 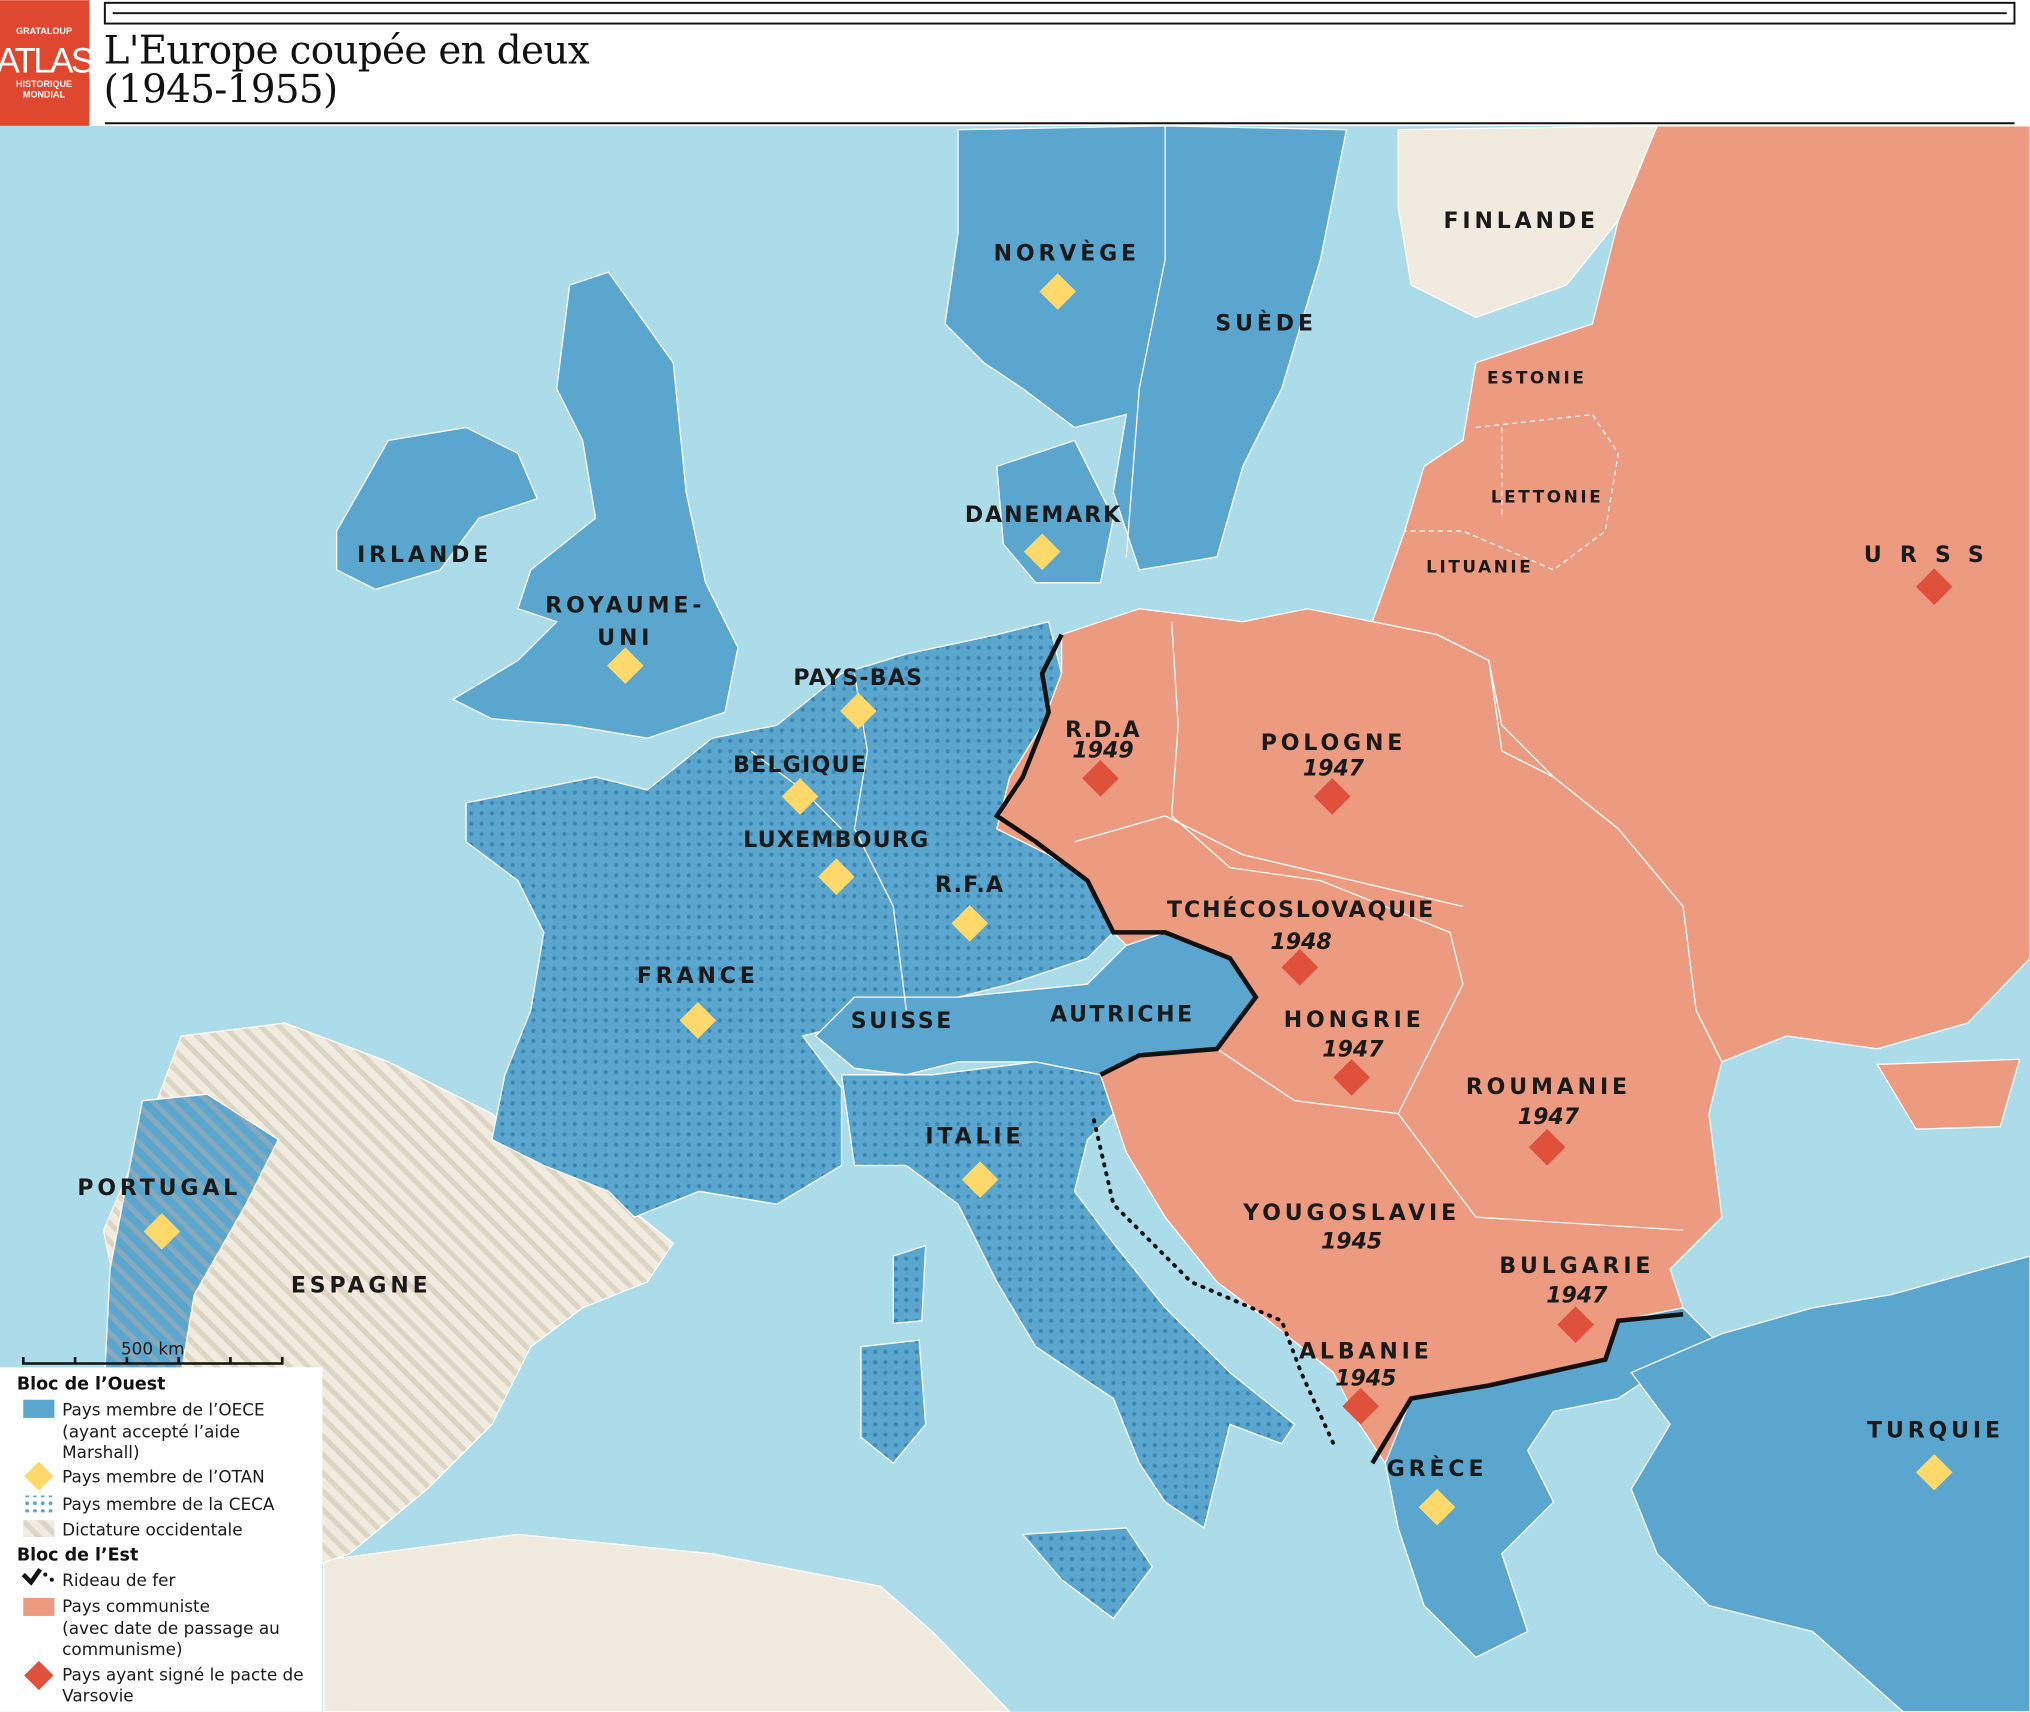 What do you see at coordinates (1549, 1117) in the screenshot?
I see `year-roumanie: 1947` at bounding box center [1549, 1117].